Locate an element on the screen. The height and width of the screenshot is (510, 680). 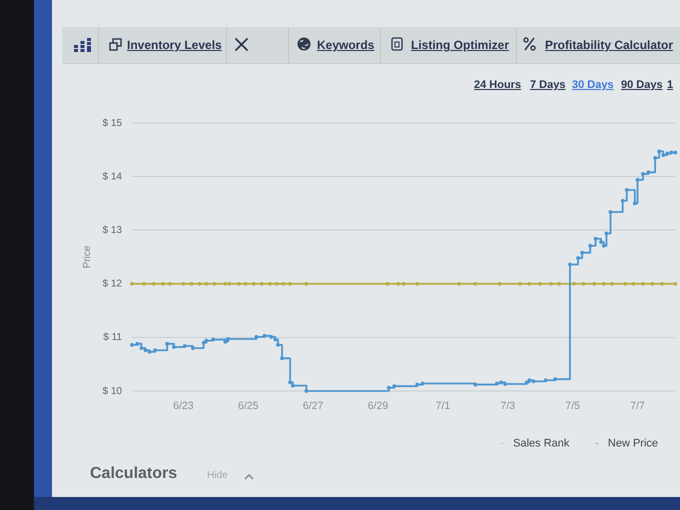
text: Profitability Calculator is located at coordinates (609, 45).